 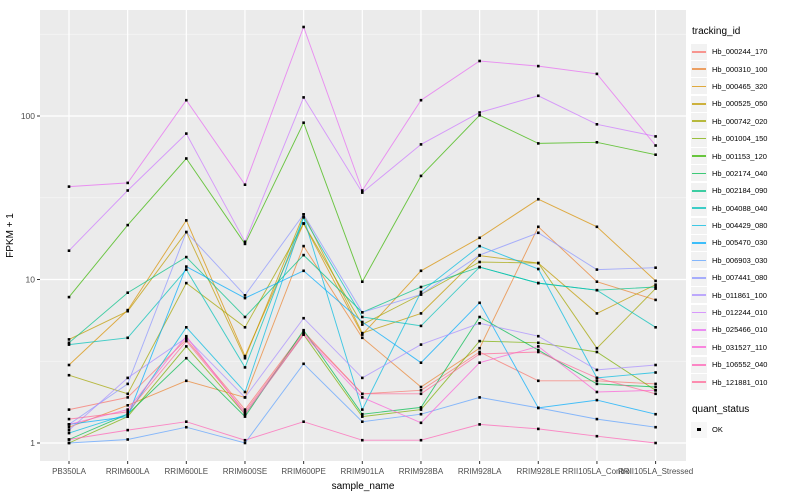 What do you see at coordinates (745, 156) in the screenshot?
I see `legend-item-Hb_001153_120: Hb_001153_120` at bounding box center [745, 156].